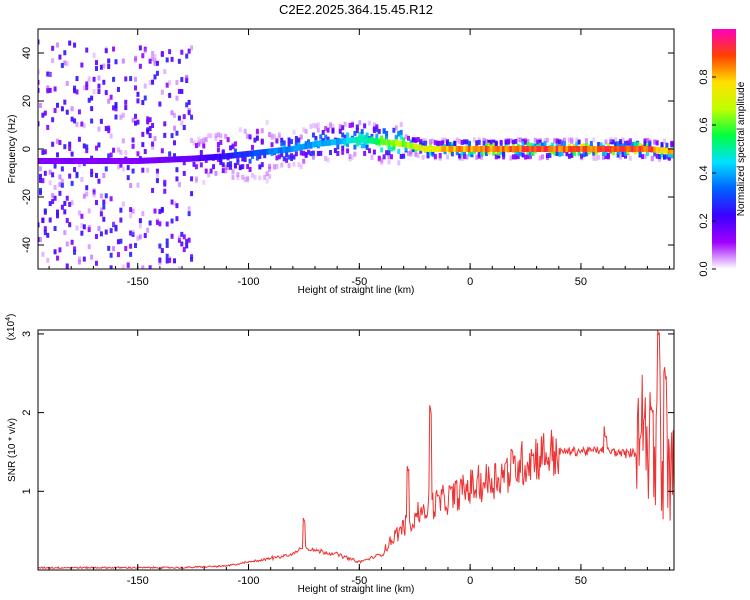 This screenshot has height=600, width=750. I want to click on bottom-y-tick-label: 2, so click(27, 413).